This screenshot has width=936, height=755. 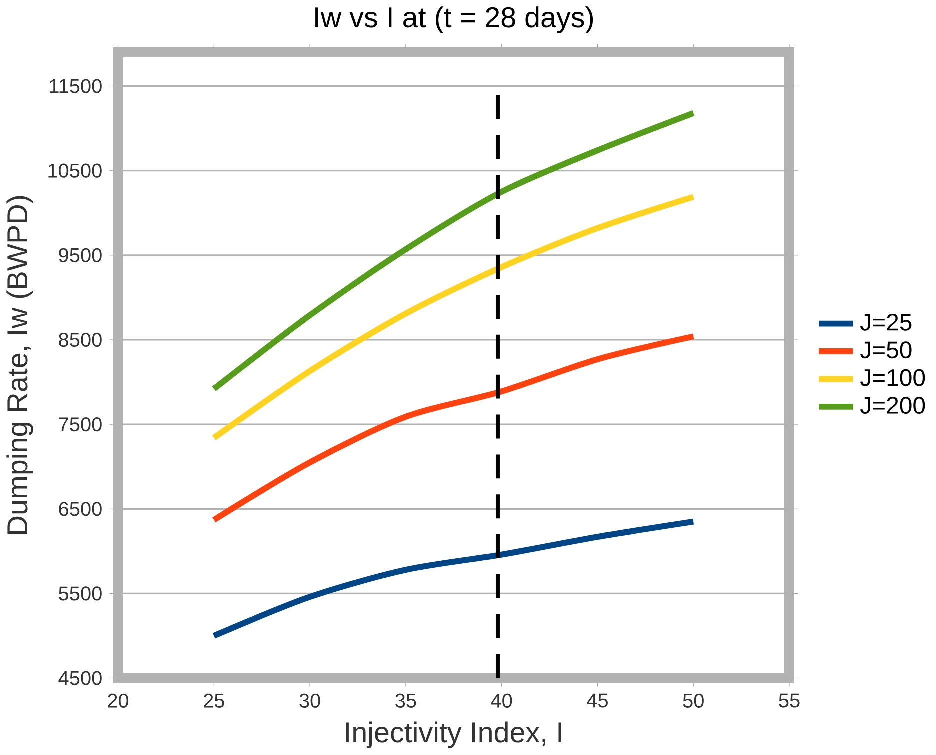 What do you see at coordinates (886, 350) in the screenshot?
I see `legend-label: J=50` at bounding box center [886, 350].